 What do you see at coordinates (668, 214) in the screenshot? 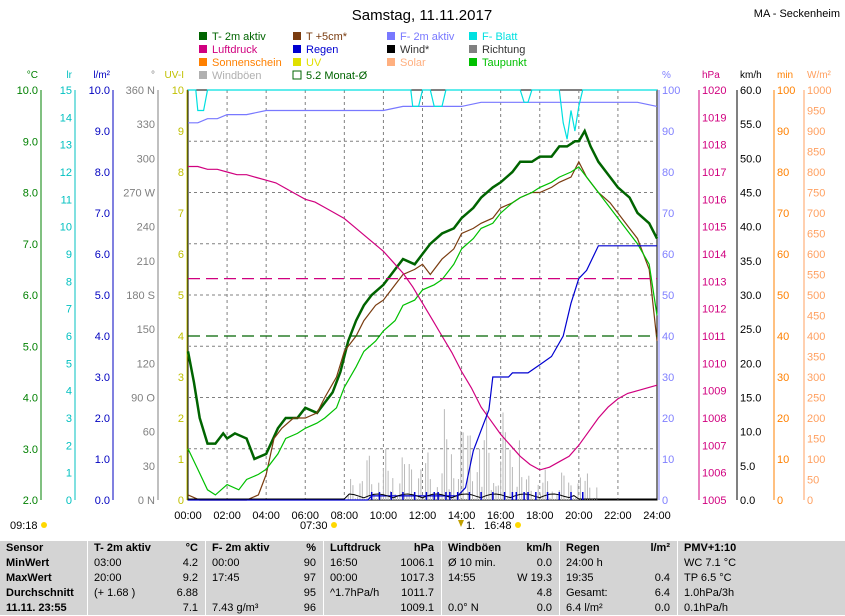
I see `axis-tick-label: 70` at bounding box center [668, 214].